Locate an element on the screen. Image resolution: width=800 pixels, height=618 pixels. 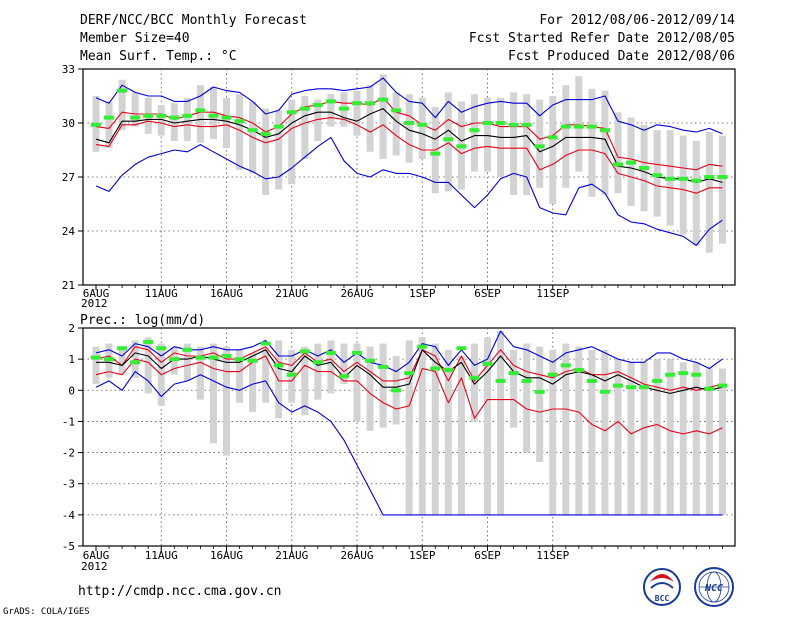
temperature-x-tick-label: 26AUG is located at coordinates (356, 293).